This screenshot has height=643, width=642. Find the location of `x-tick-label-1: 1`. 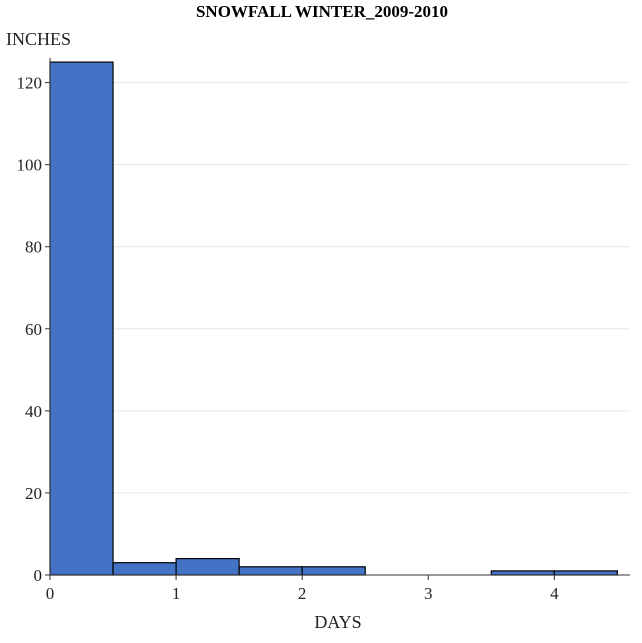

x-tick-label-1: 1 is located at coordinates (176, 593).